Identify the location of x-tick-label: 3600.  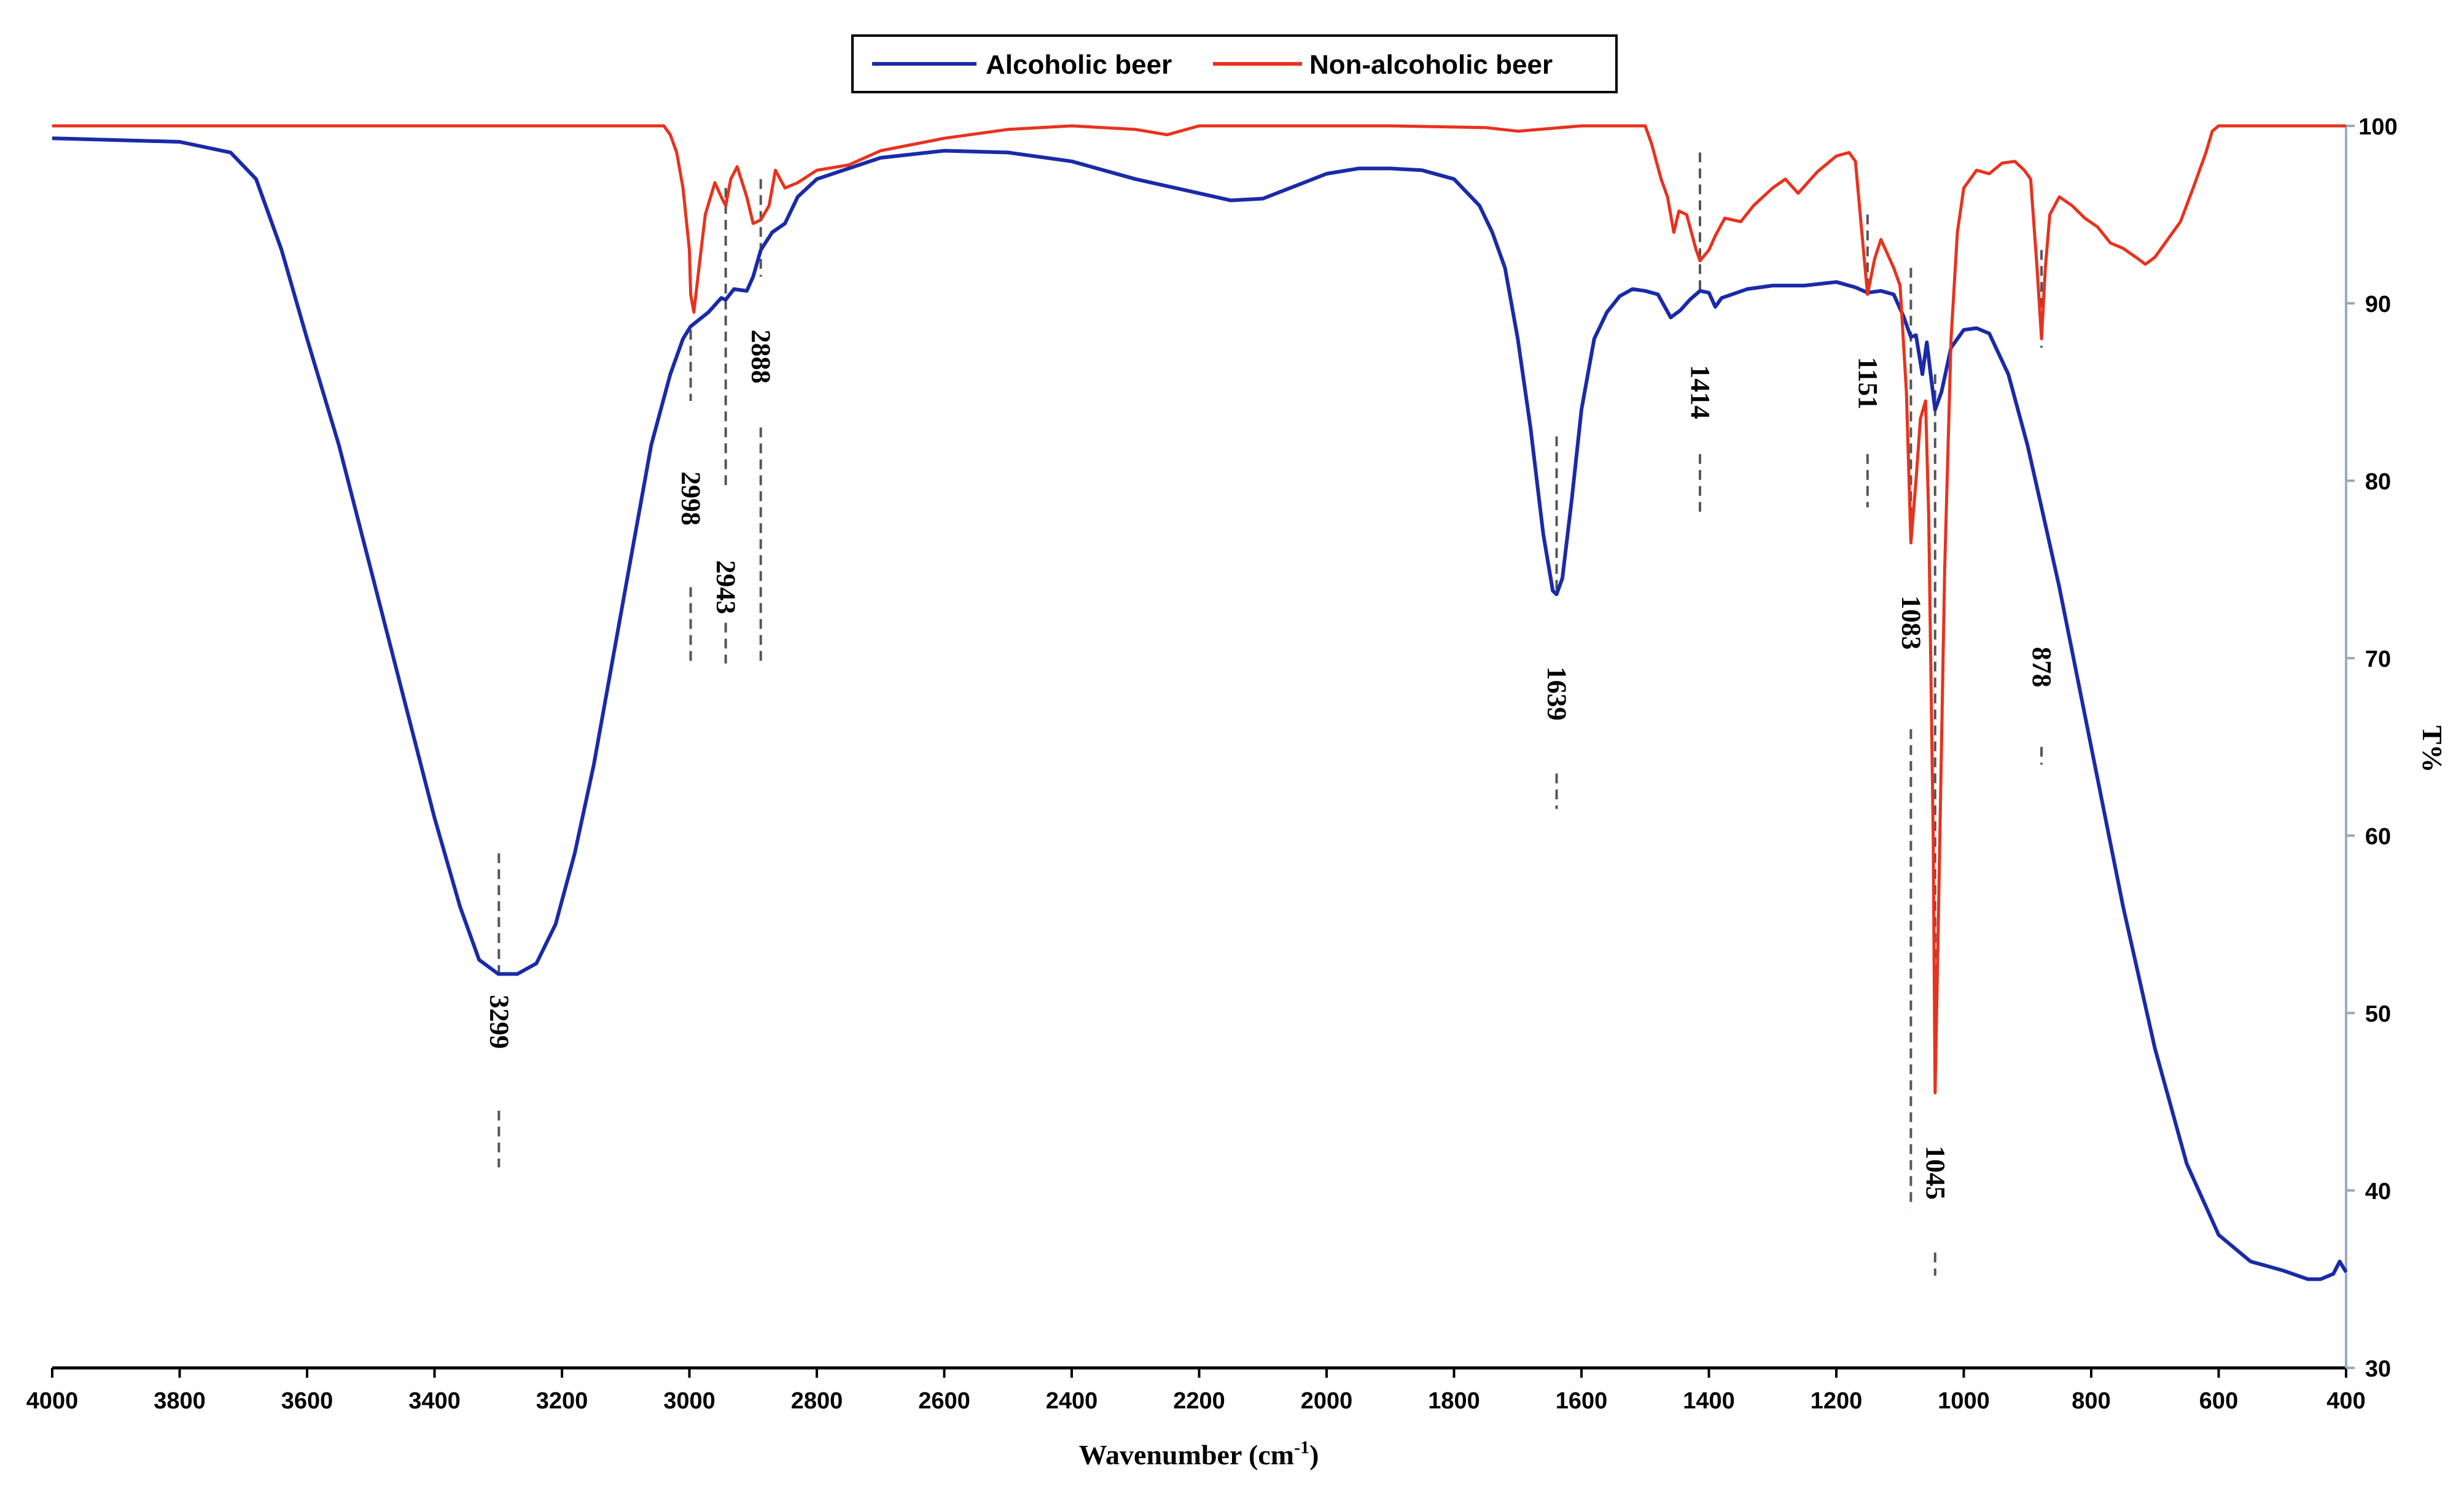
(307, 1401).